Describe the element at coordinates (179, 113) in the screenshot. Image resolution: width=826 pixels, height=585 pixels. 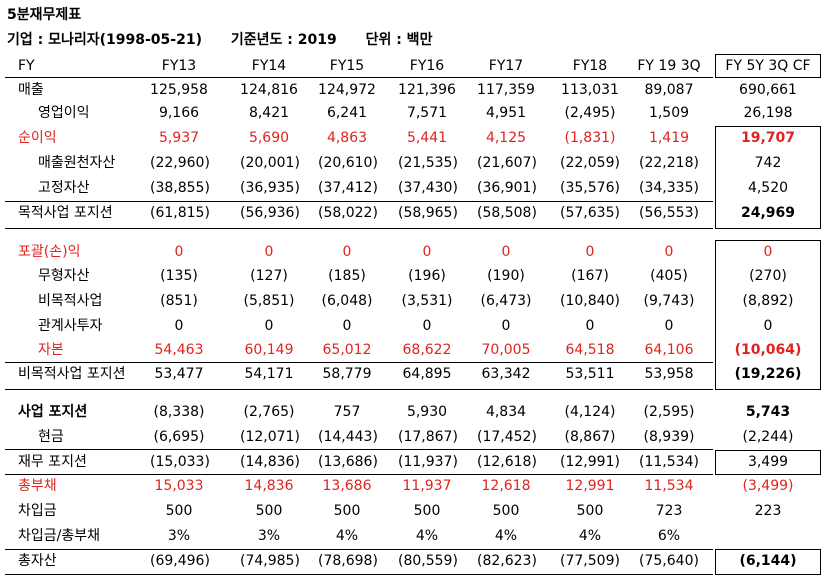
I see `value-cell: 9,166` at that location.